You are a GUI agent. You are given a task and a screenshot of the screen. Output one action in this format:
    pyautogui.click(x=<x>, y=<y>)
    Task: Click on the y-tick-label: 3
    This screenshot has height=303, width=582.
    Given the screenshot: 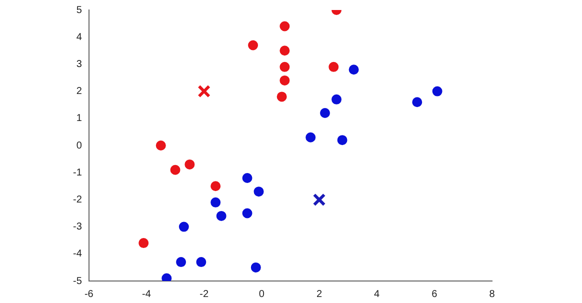 What is the action you would take?
    pyautogui.click(x=79, y=64)
    